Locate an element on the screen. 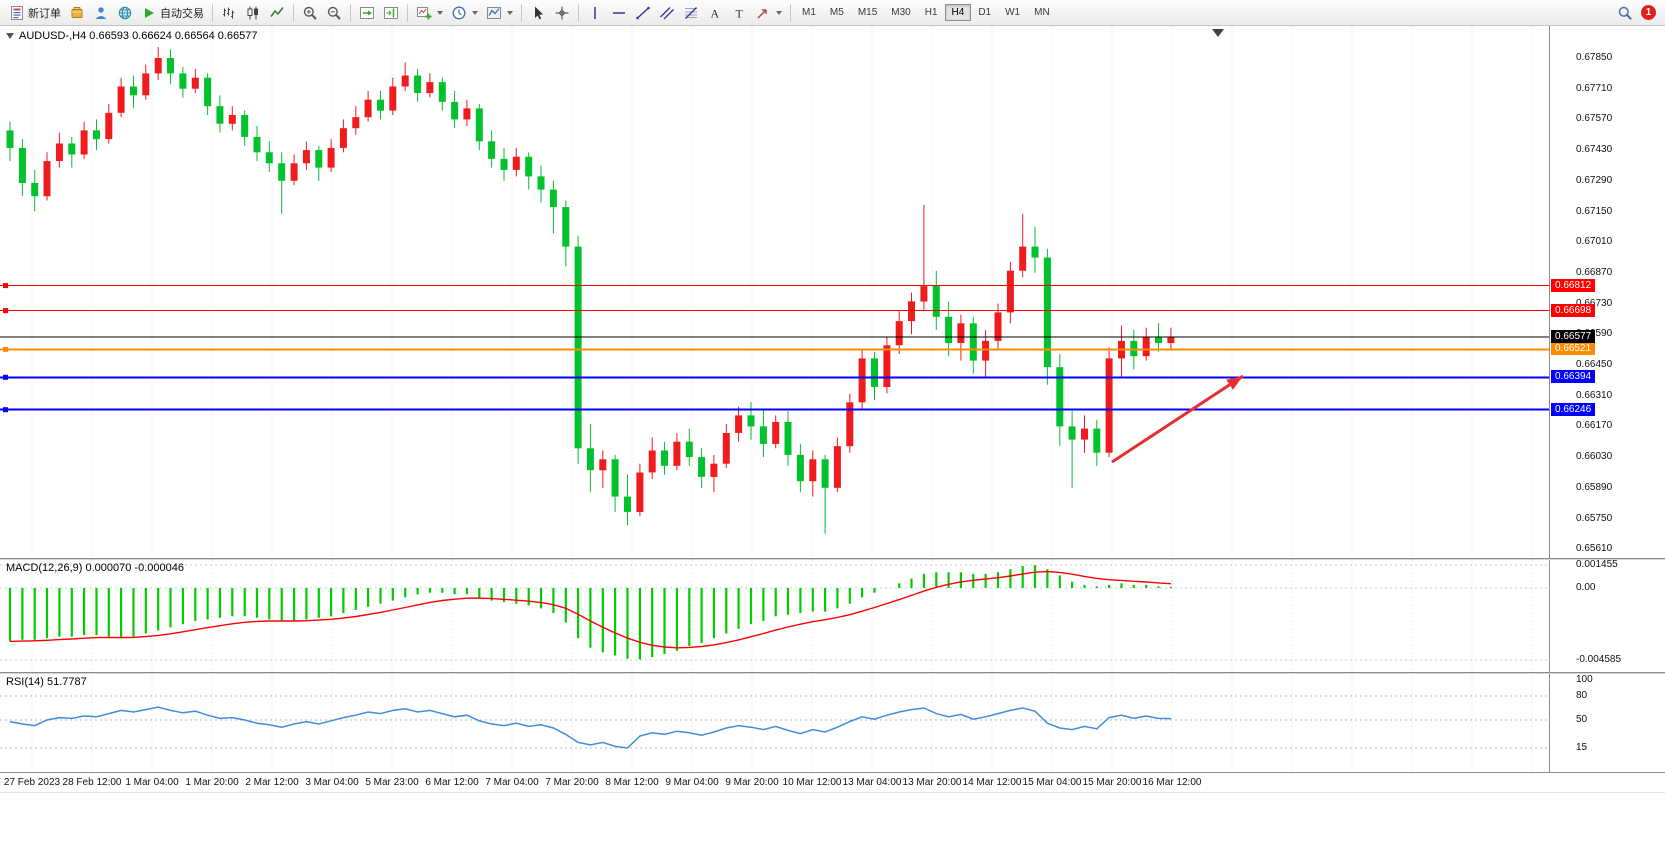 This screenshot has width=1665, height=845. rsi-axis: 100 80 50 15 is located at coordinates (1607, 723).